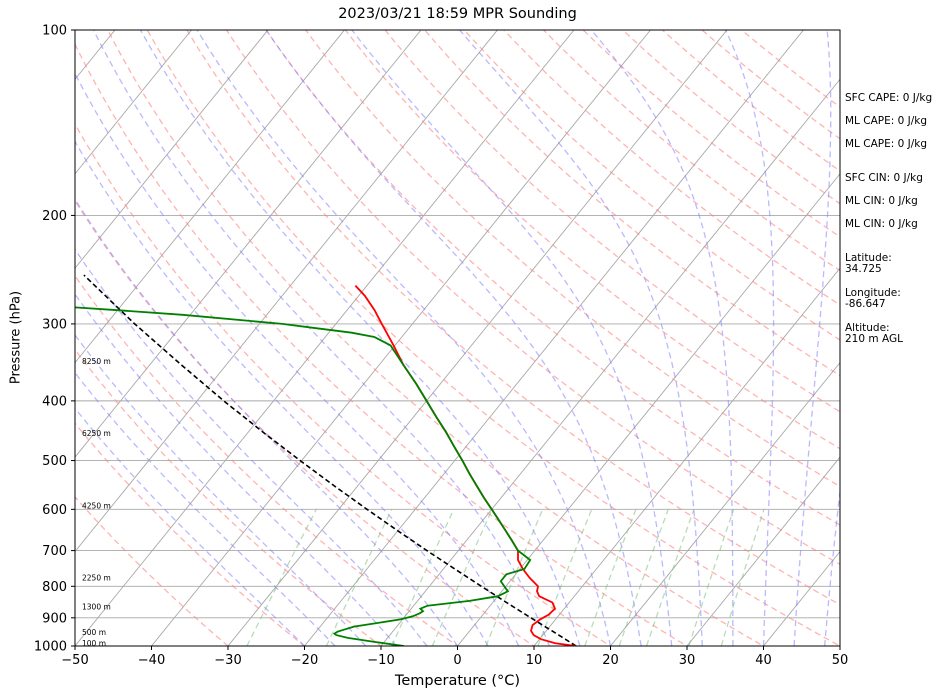  Describe the element at coordinates (457, 14) in the screenshot. I see `chart-title: 2023/03/21 18:59 MPR Sounding` at that location.